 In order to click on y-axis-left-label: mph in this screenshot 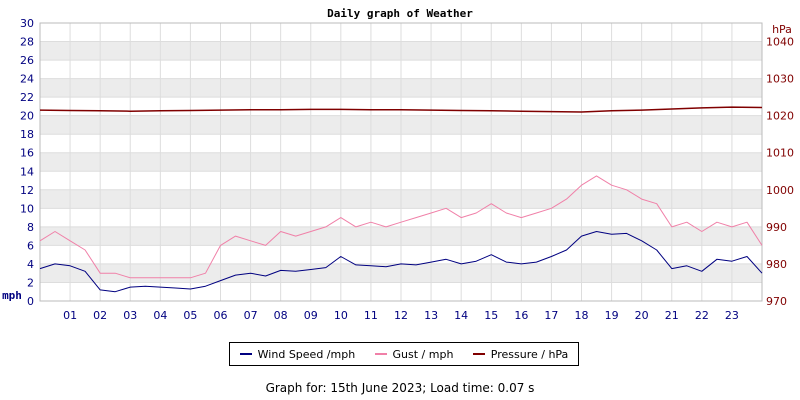, I will do `click(12, 295)`.